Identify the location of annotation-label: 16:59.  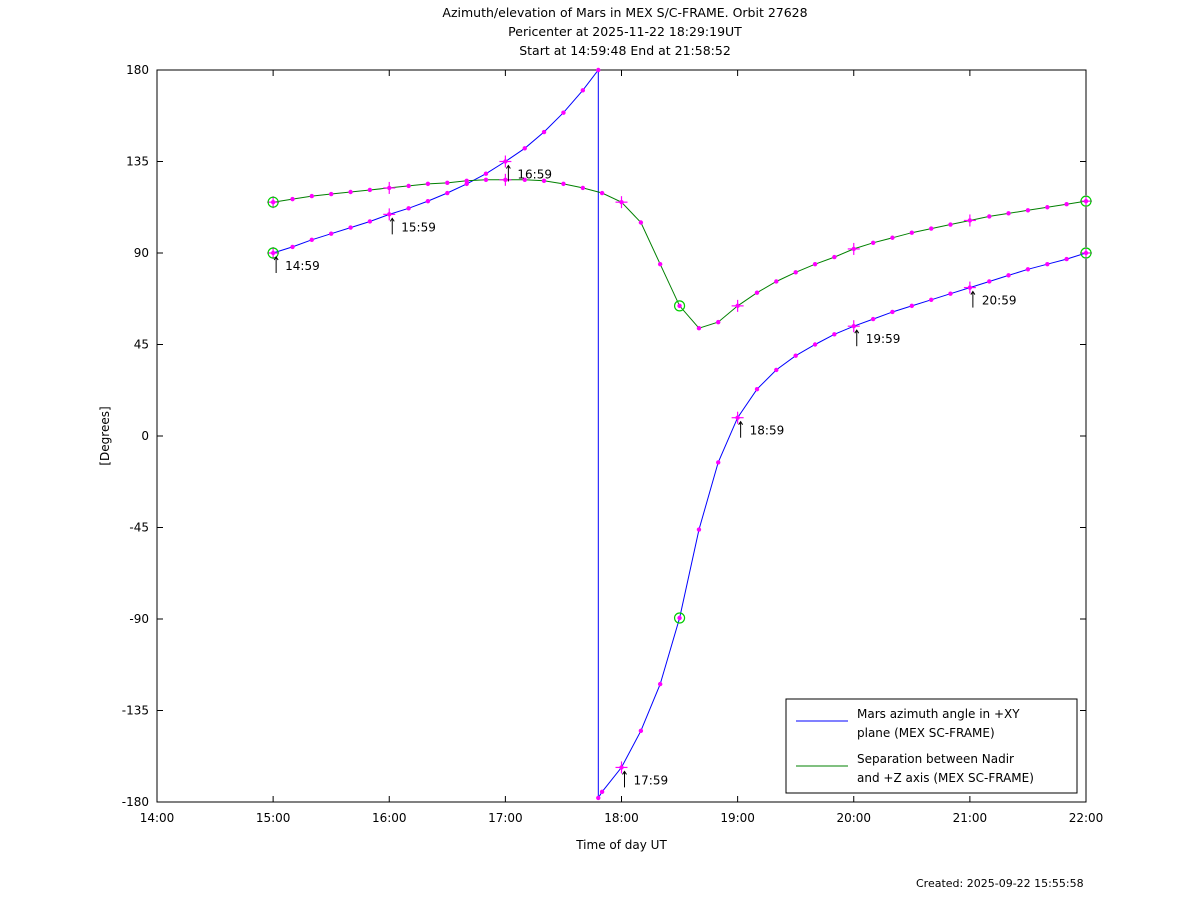
(534, 175).